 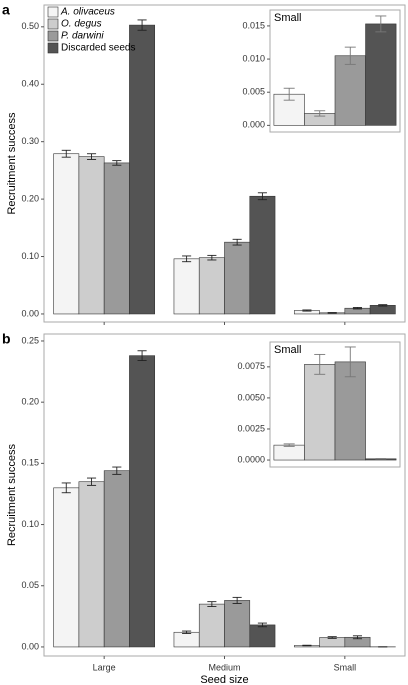 What do you see at coordinates (251, 428) in the screenshot?
I see `y-tick-label: 0.0025` at bounding box center [251, 428].